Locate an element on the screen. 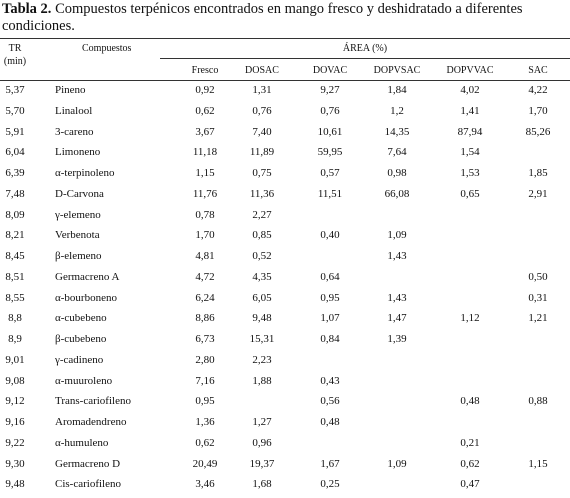 Image resolution: width=570 pixels, height=498 pixels. area-value: 4,35 is located at coordinates (262, 276).